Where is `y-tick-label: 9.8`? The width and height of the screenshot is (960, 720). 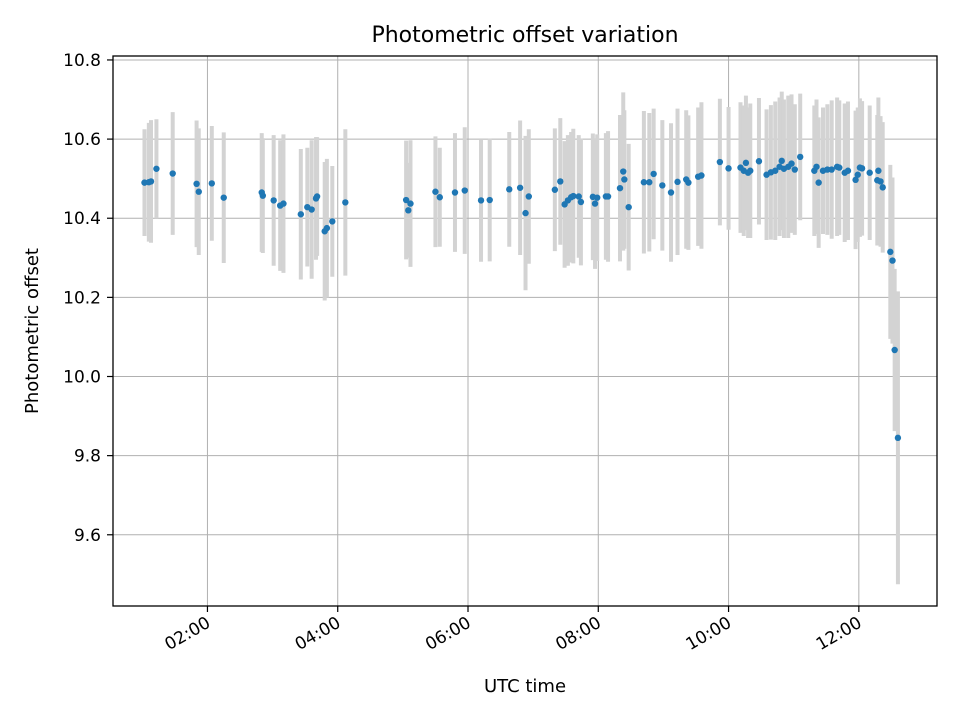 y-tick-label: 9.8 is located at coordinates (87, 457).